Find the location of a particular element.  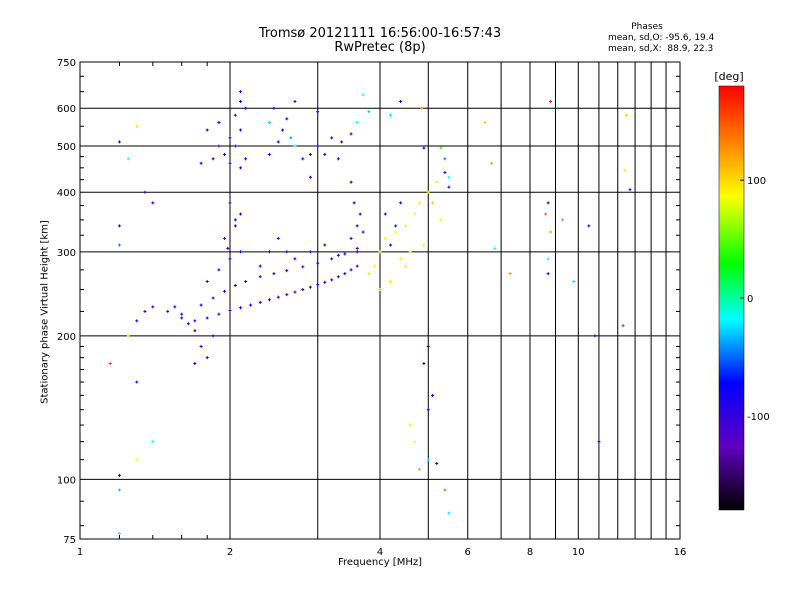

y-tick-label: 400 is located at coordinates (66, 193).